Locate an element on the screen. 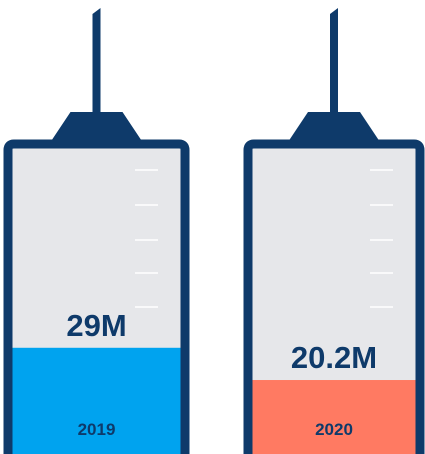 This screenshot has height=454, width=425. category-label: 2020 is located at coordinates (334, 429).